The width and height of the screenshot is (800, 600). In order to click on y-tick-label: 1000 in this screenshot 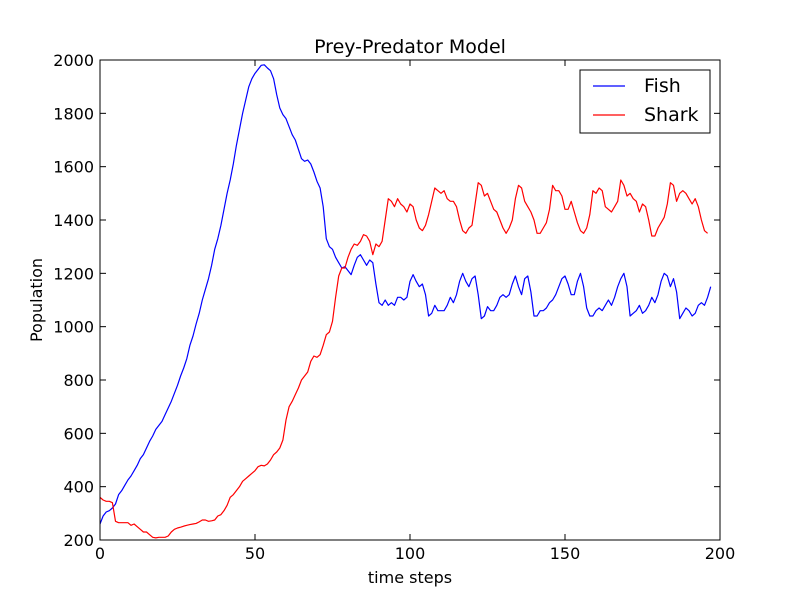, I will do `click(73, 327)`.